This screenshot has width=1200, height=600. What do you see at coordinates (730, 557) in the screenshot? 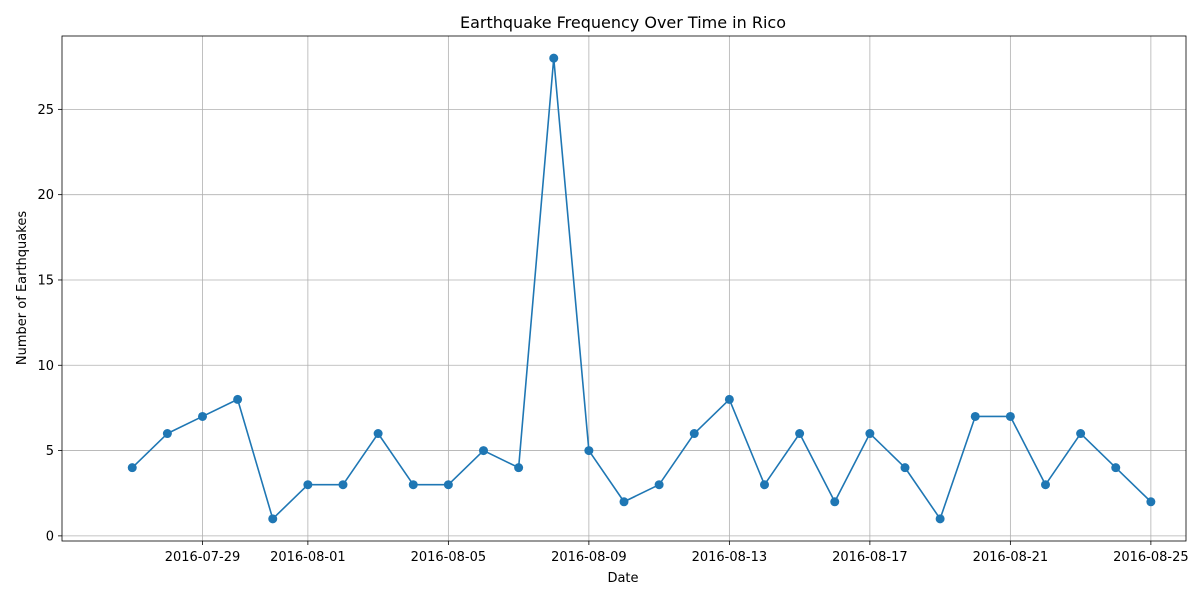
I see `x-tick-label: 2016-08-13` at bounding box center [730, 557].